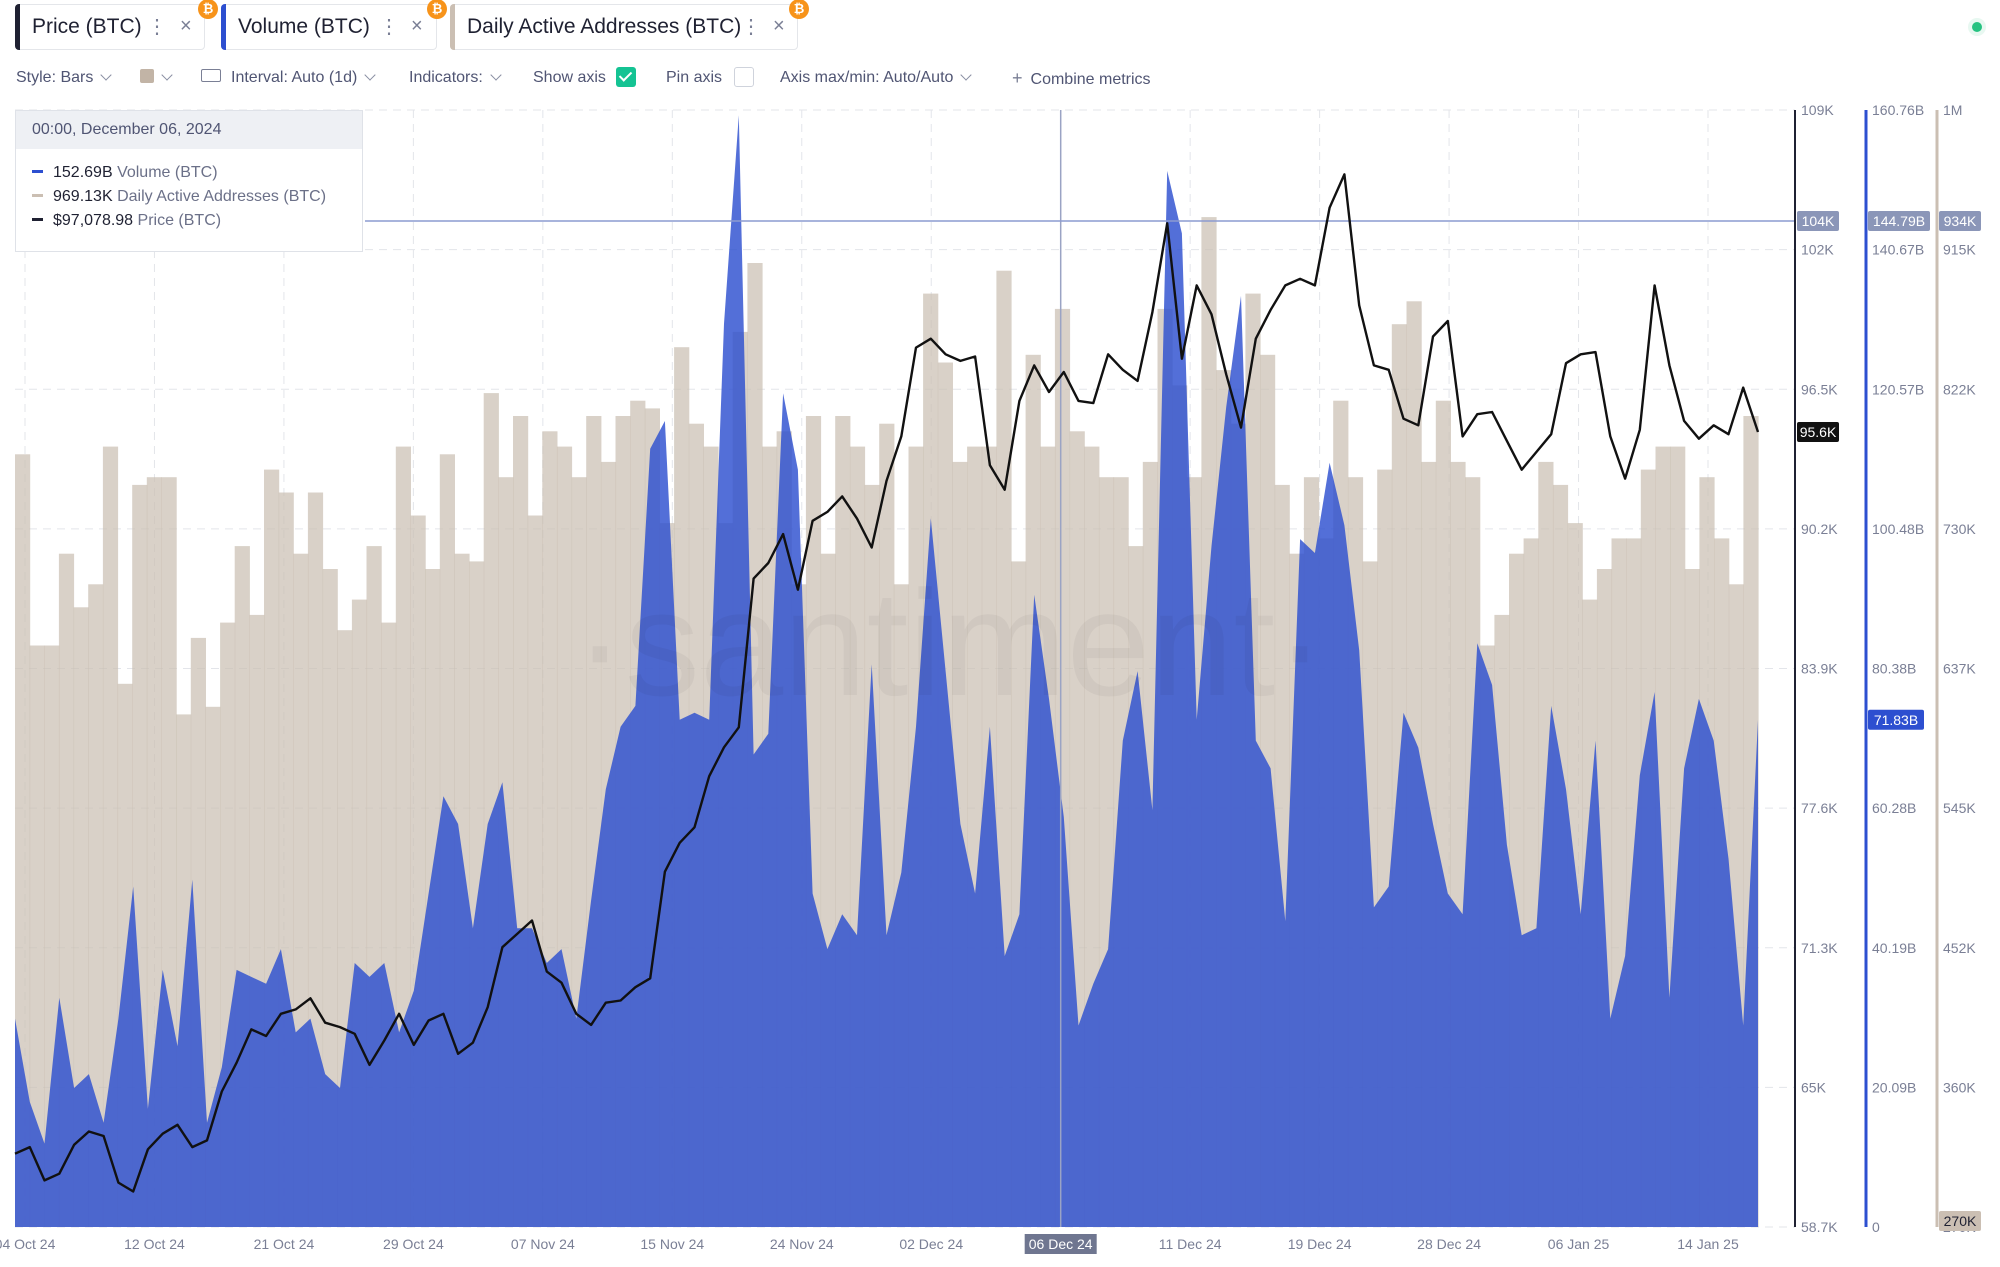 This screenshot has width=2000, height=1267. I want to click on tooltip-value: 969.13K, so click(83, 196).